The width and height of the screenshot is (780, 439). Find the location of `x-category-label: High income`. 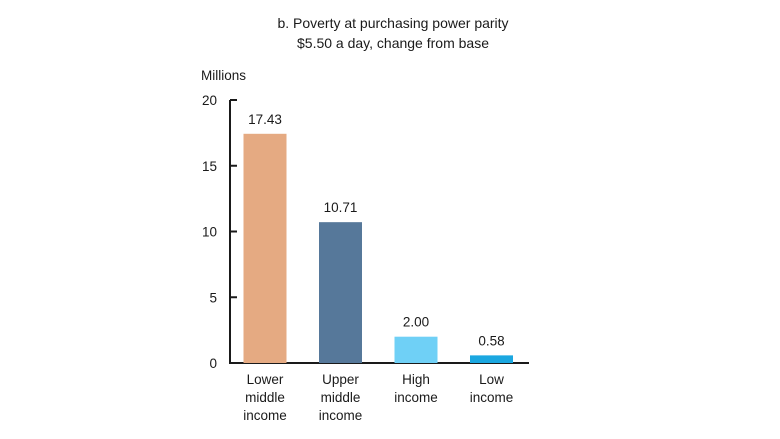

x-category-label: High income is located at coordinates (416, 388).